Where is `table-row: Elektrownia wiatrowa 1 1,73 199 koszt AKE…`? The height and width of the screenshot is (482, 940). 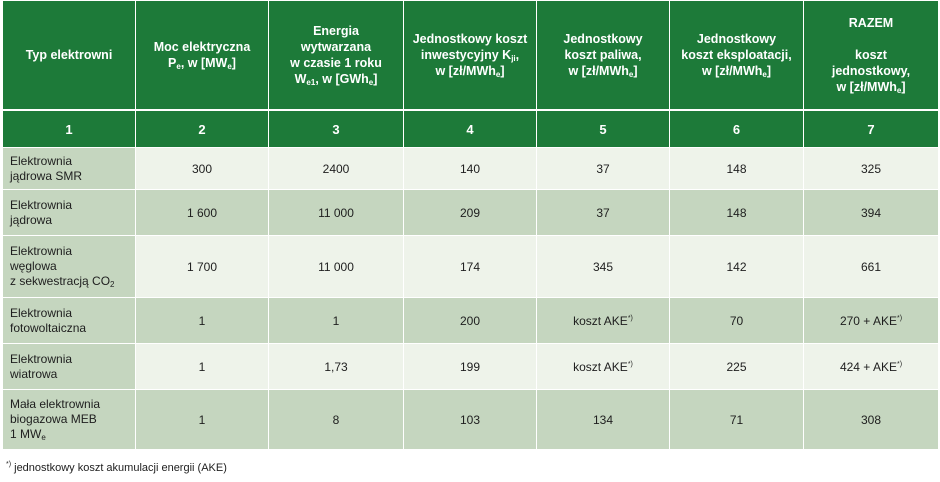 table-row: Elektrownia wiatrowa 1 1,73 199 koszt AKE… is located at coordinates (470, 366).